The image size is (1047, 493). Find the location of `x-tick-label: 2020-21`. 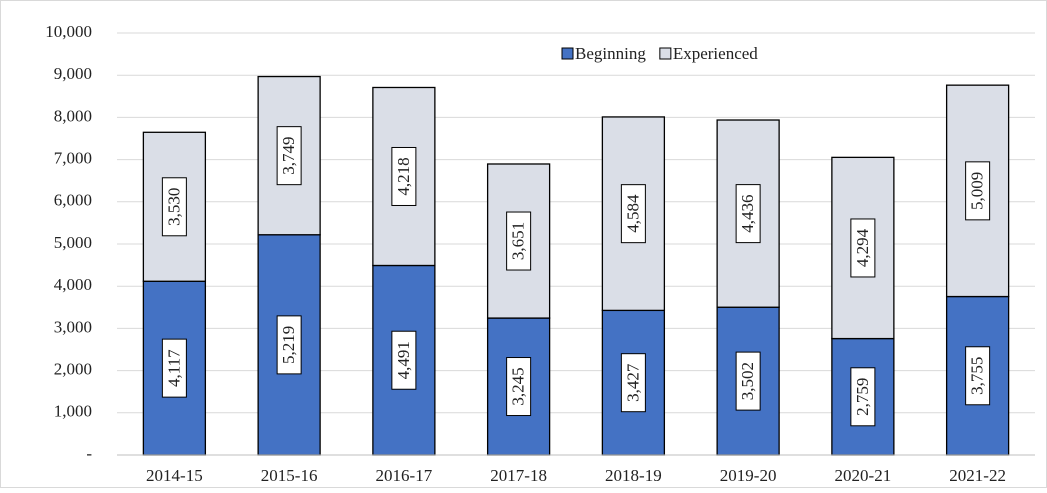

x-tick-label: 2020-21 is located at coordinates (863, 475).